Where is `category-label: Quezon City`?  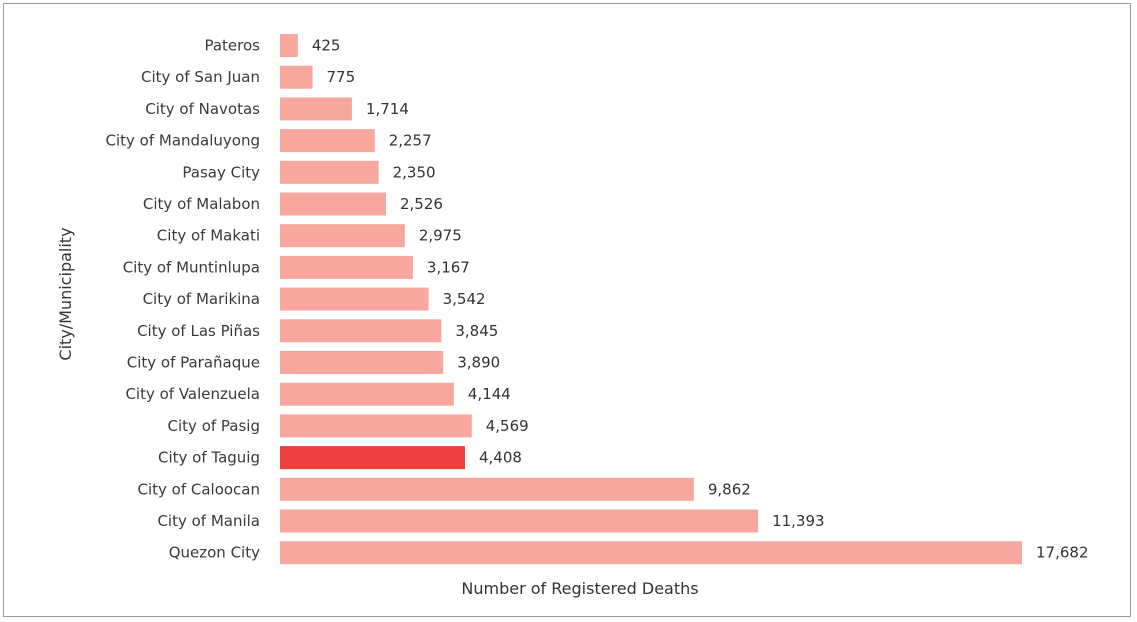 category-label: Quezon City is located at coordinates (214, 553).